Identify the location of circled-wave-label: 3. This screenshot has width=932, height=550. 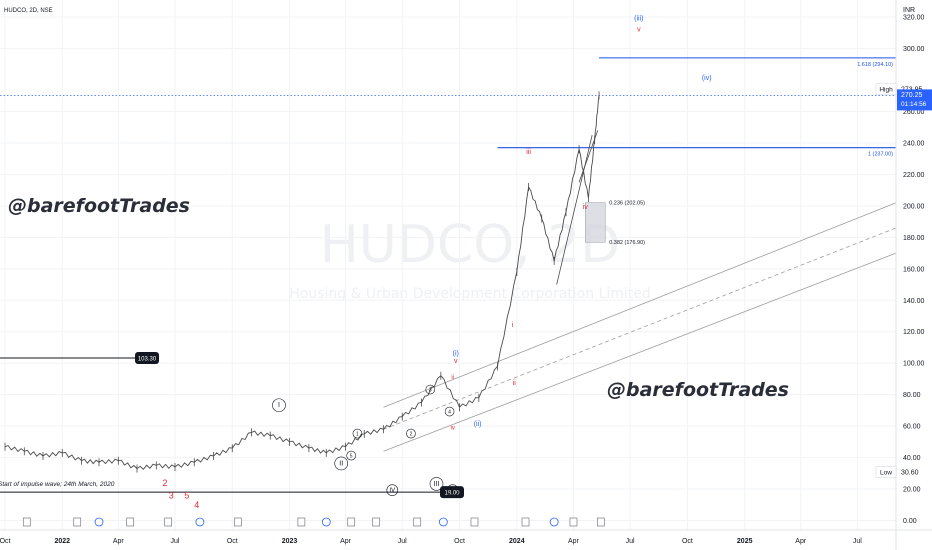
(430, 391).